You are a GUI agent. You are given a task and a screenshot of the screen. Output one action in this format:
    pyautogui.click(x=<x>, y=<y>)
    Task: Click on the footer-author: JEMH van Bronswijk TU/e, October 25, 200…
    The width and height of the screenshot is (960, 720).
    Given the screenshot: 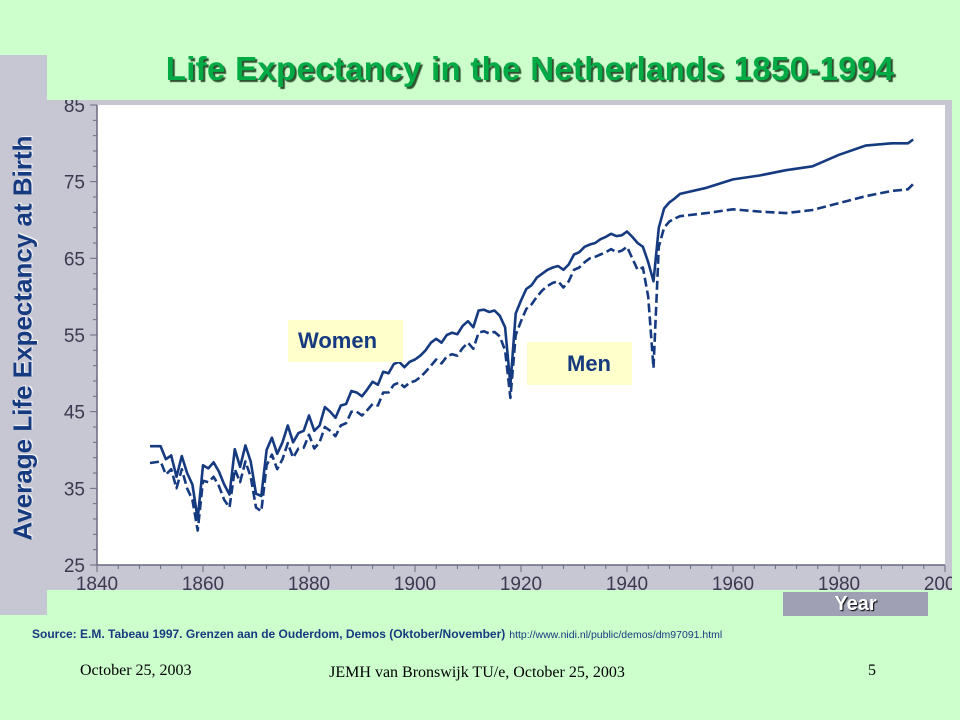 What is the action you would take?
    pyautogui.click(x=477, y=672)
    